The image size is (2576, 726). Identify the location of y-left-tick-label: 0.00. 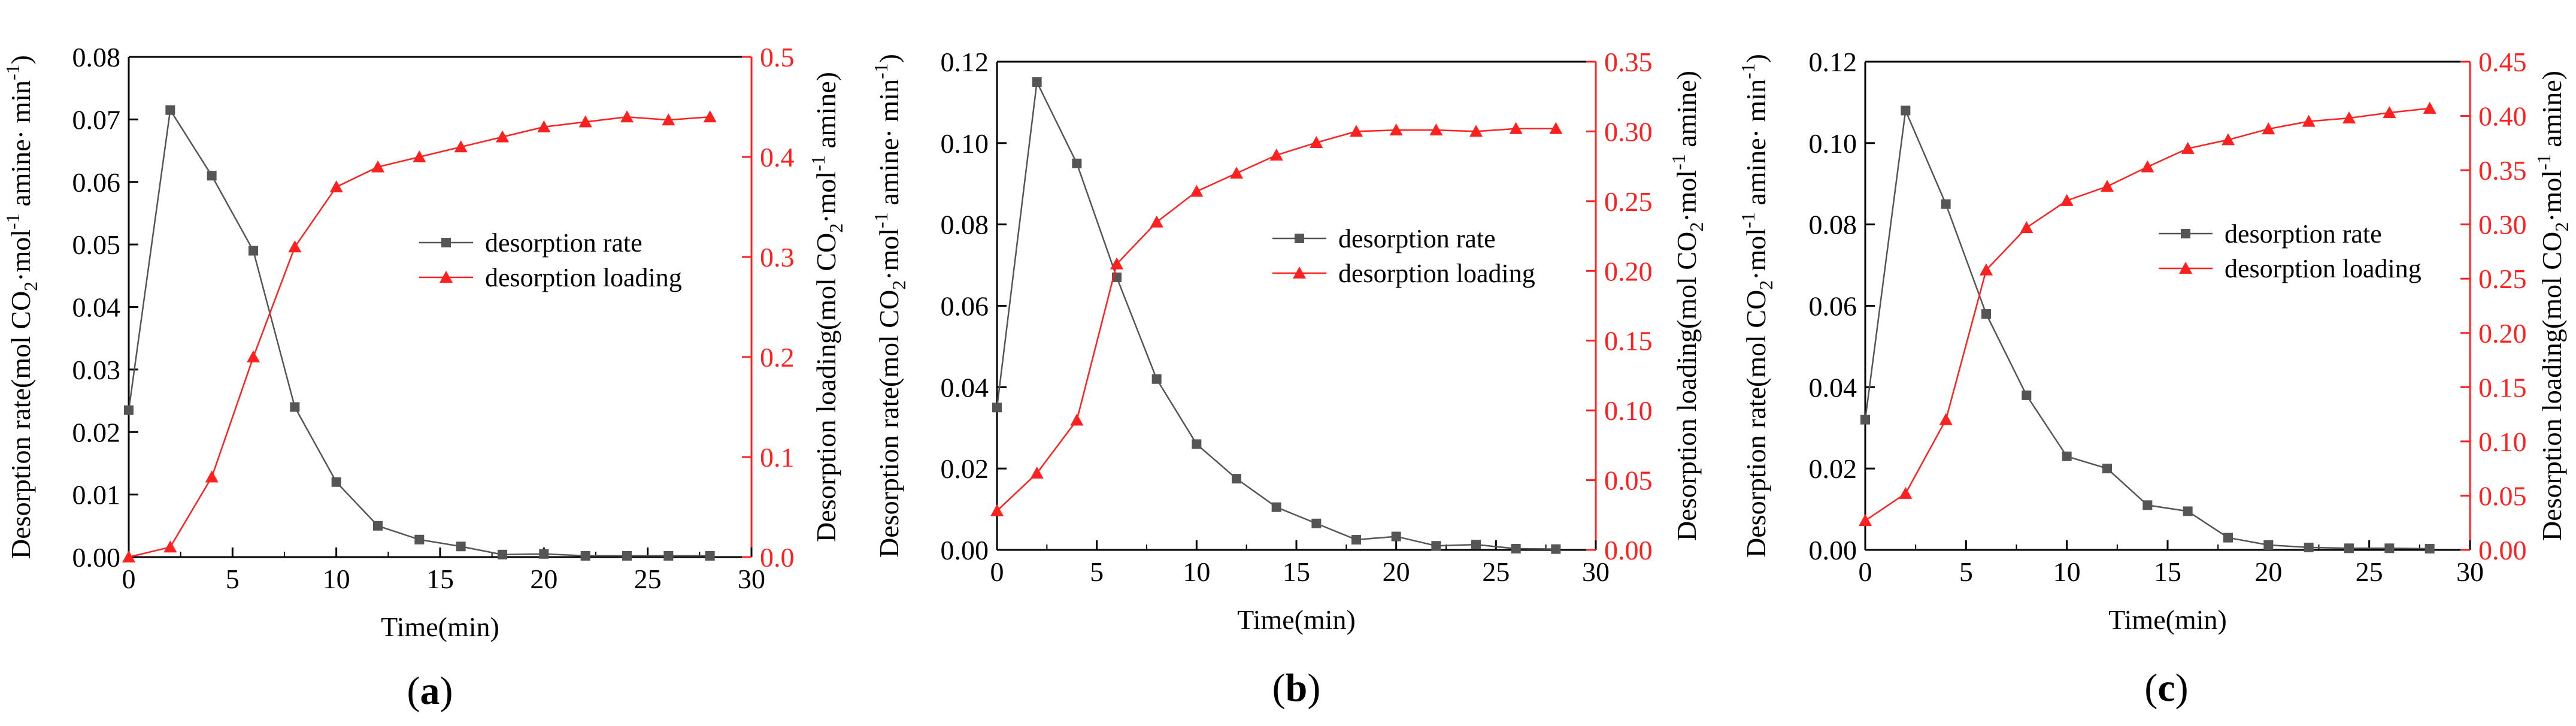
(1833, 550).